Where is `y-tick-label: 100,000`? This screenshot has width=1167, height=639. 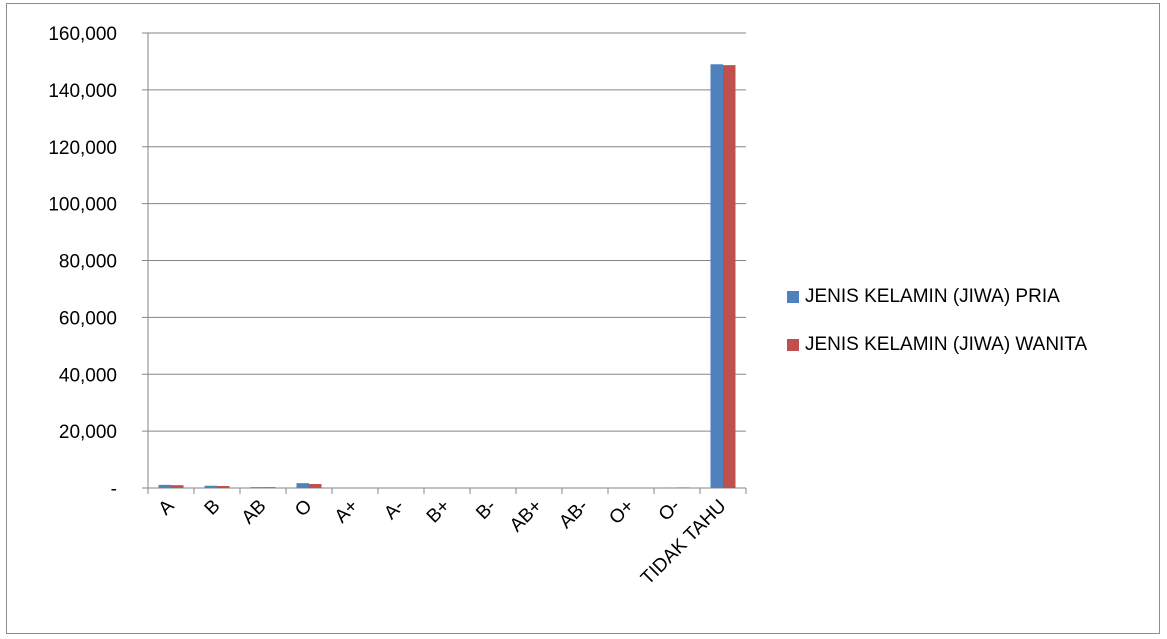
y-tick-label: 100,000 is located at coordinates (82, 205).